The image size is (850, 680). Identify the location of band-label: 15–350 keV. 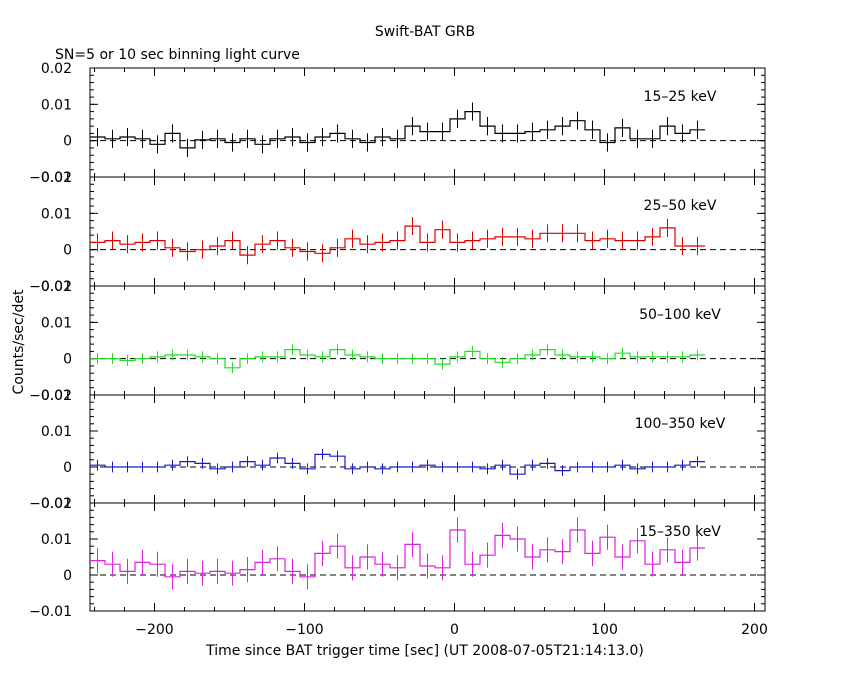
(680, 532).